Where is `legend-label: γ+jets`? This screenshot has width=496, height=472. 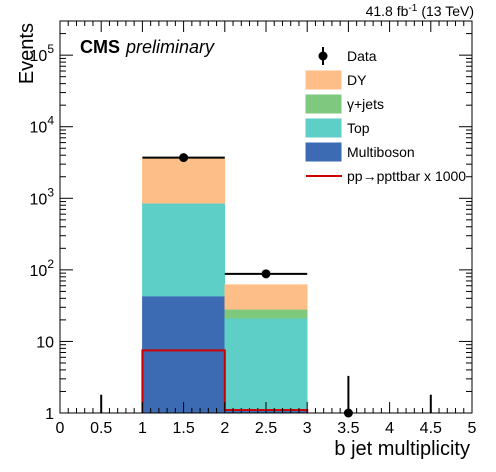 legend-label: γ+jets is located at coordinates (365, 104).